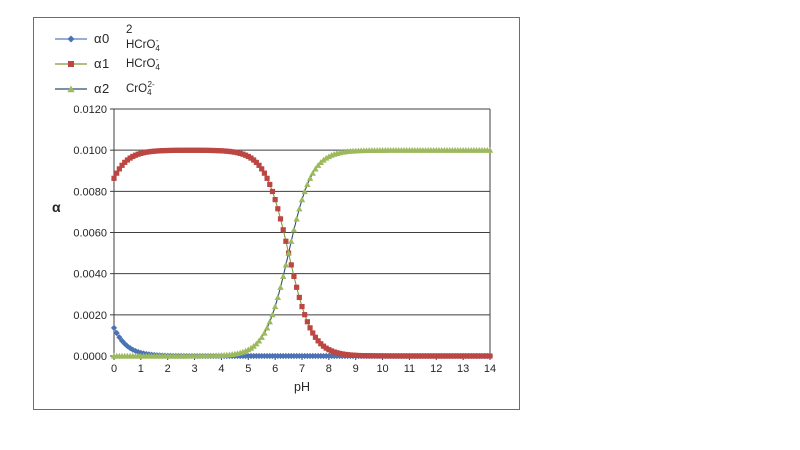  What do you see at coordinates (71, 63) in the screenshot?
I see `legend-marker-square-icon` at bounding box center [71, 63].